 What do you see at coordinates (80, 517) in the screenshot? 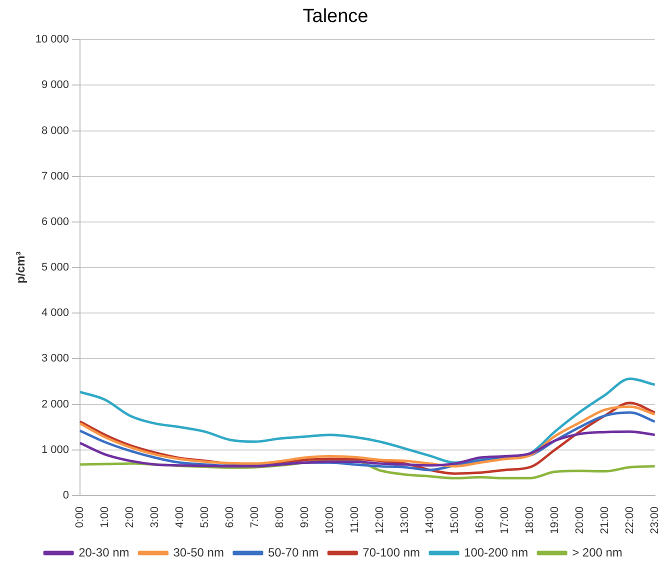
I see `x-tick-label: 0:00` at bounding box center [80, 517].